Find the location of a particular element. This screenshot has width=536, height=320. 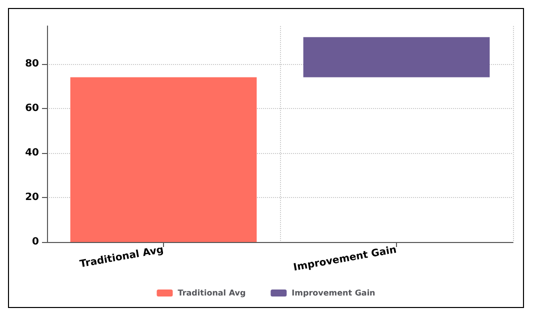

legend-label: Traditional Avg is located at coordinates (212, 293).